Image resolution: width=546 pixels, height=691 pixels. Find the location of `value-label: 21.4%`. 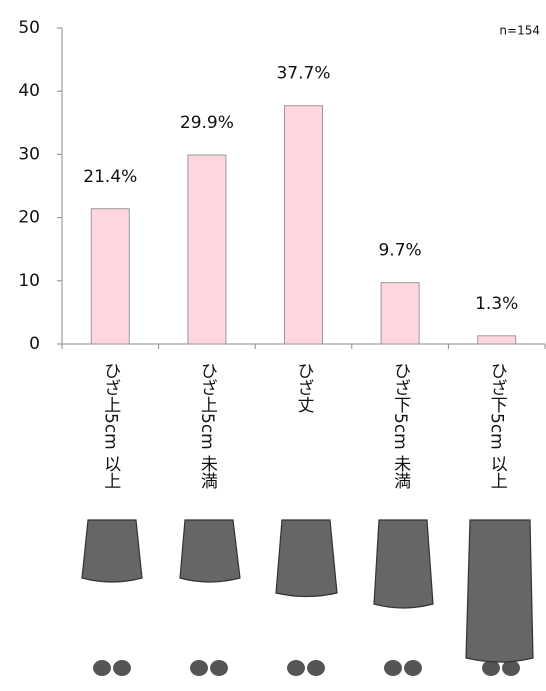

value-label: 21.4% is located at coordinates (110, 177).